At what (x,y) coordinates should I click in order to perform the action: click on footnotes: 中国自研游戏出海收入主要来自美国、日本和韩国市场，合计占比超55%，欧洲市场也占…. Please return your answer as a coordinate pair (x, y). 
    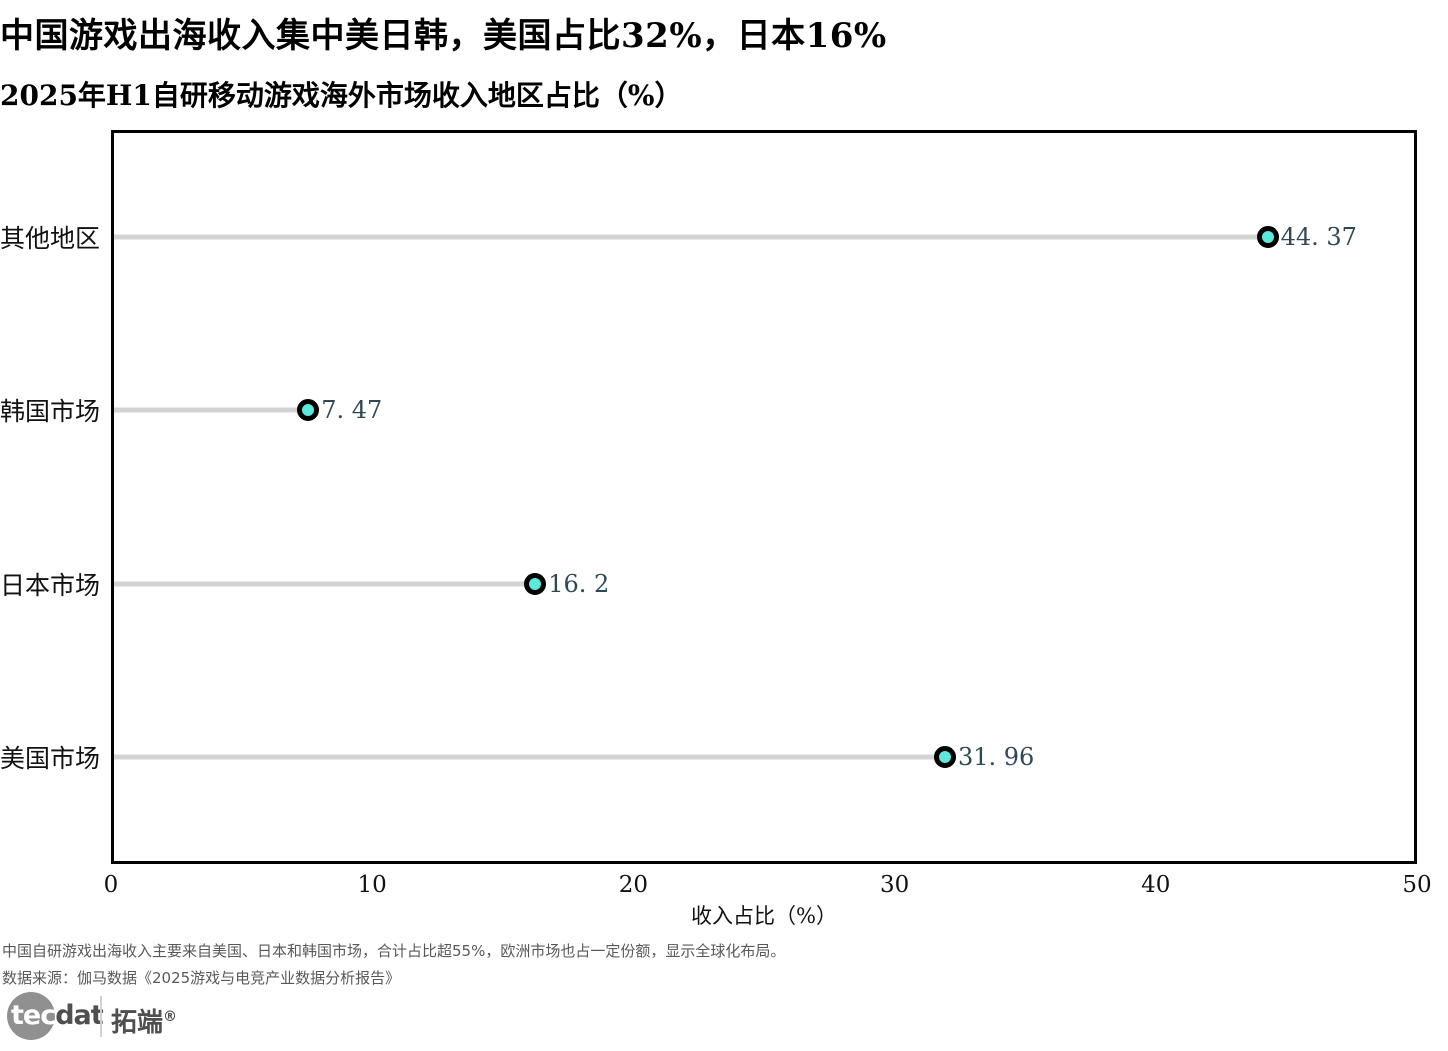
    Looking at the image, I should click on (393, 965).